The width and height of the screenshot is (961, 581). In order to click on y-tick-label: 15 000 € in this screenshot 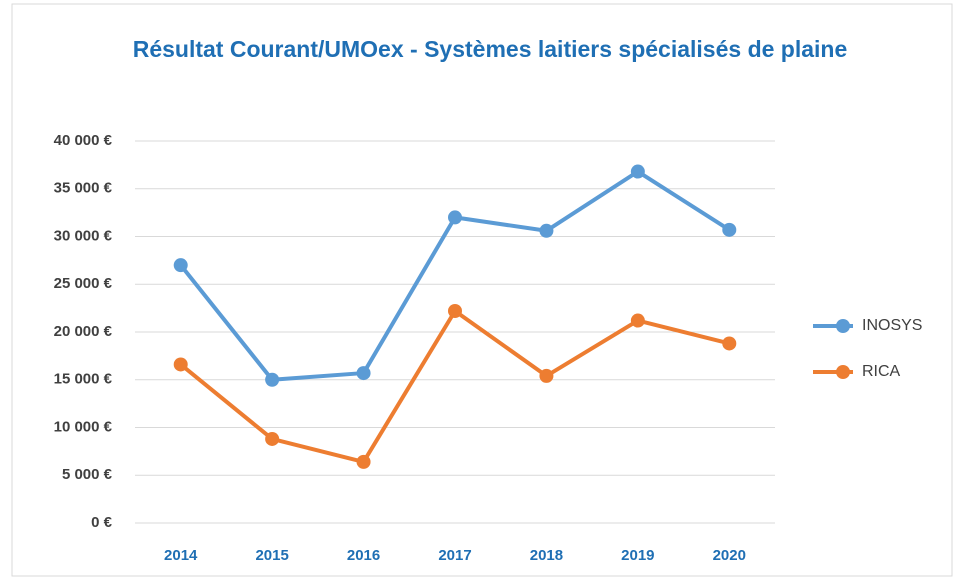, I will do `click(83, 379)`.